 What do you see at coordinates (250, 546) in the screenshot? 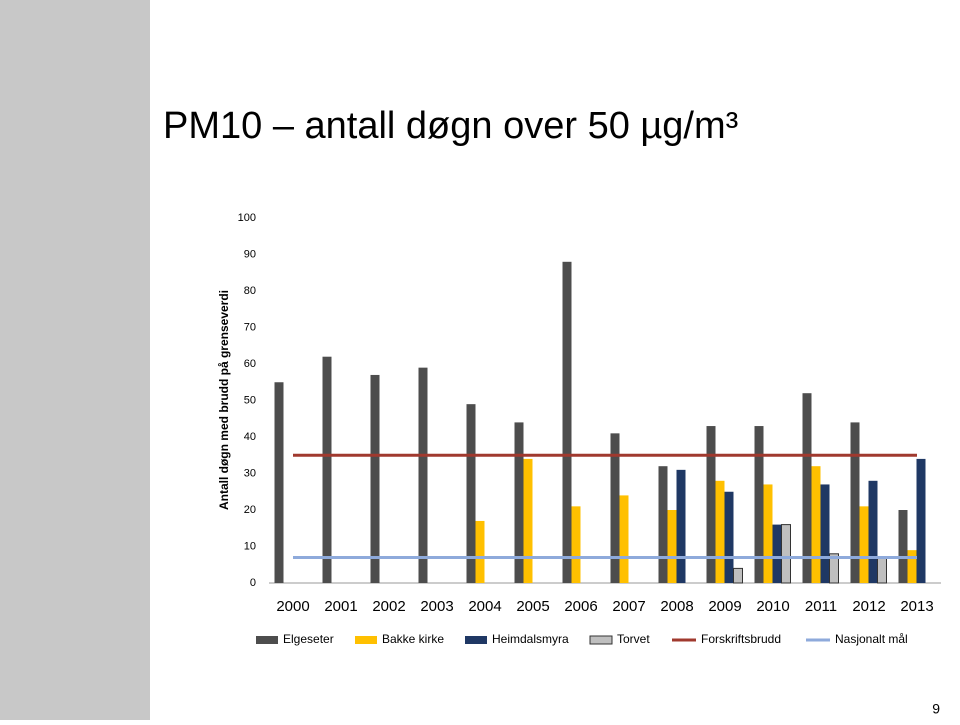
I see `y-tick-label: 10` at bounding box center [250, 546].